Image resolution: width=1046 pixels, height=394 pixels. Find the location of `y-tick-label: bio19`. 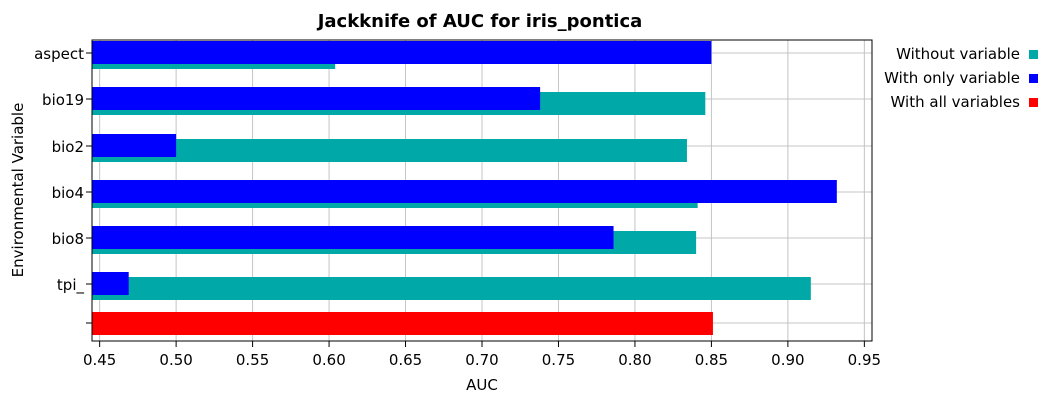

y-tick-label: bio19 is located at coordinates (63, 100).